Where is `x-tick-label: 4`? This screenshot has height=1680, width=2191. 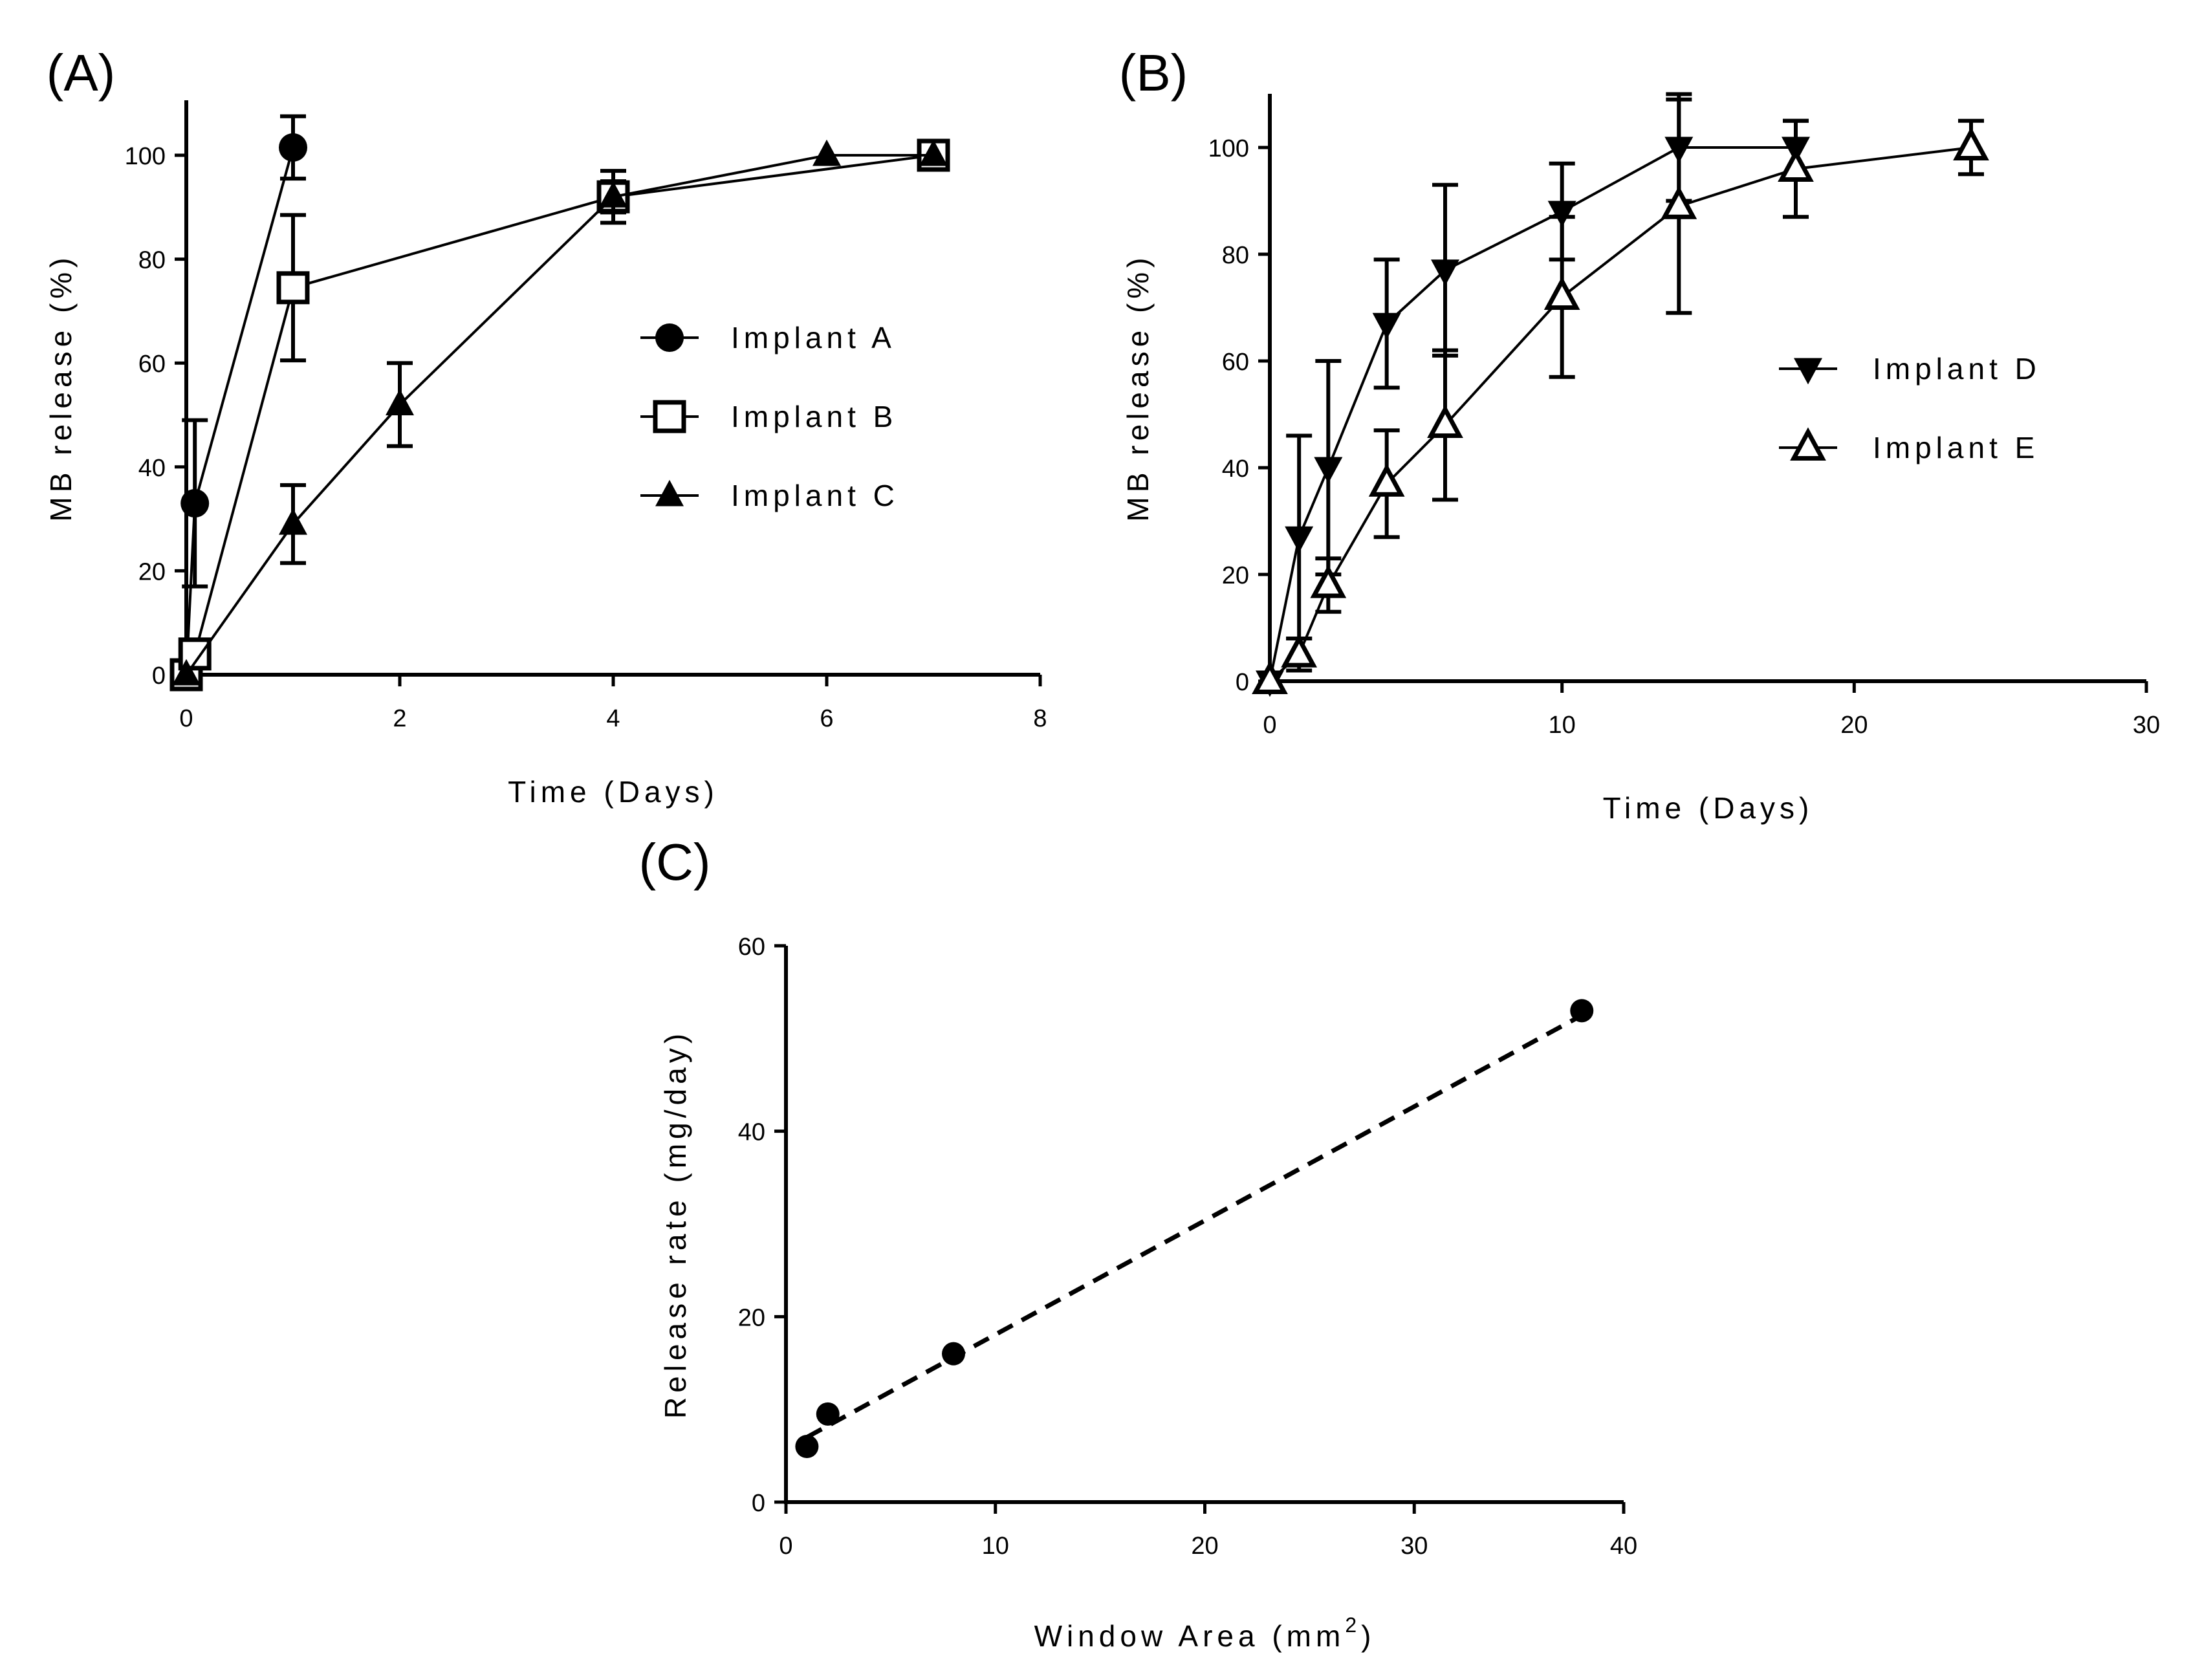
x-tick-label: 4 is located at coordinates (613, 718).